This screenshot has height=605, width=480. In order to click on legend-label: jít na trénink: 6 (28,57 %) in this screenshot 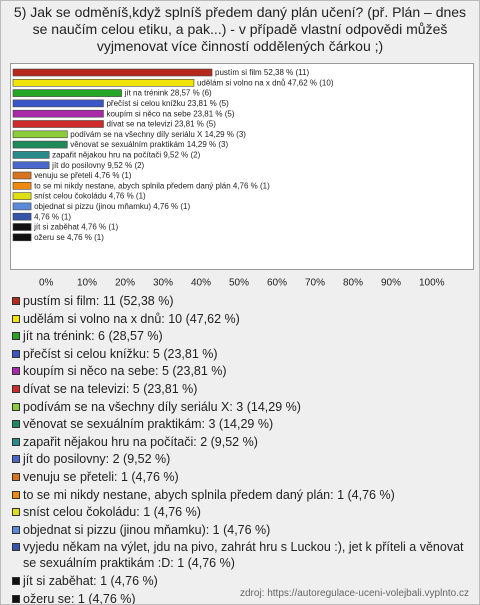, I will do `click(93, 336)`.